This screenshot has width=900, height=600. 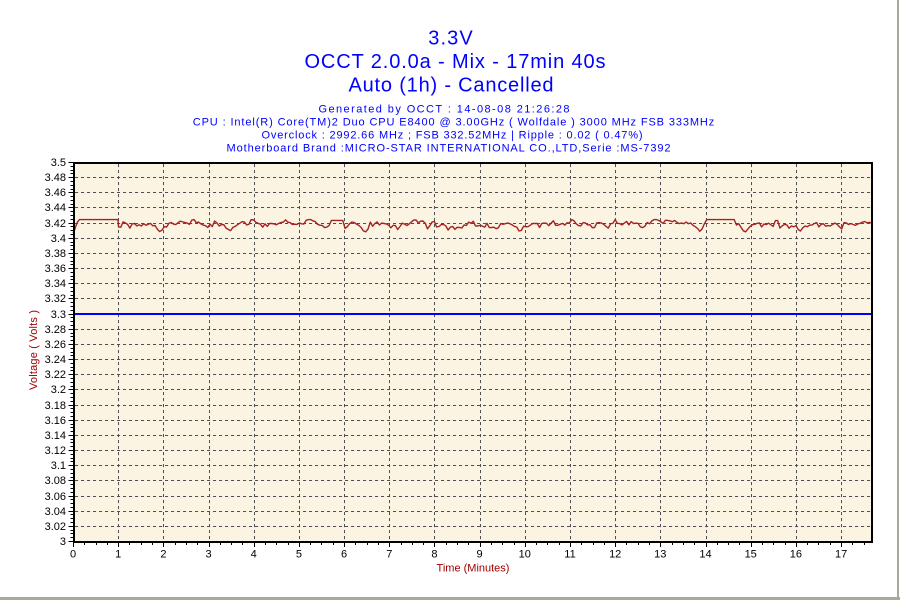 What do you see at coordinates (55, 436) in the screenshot?
I see `svg-text: 3.14` at bounding box center [55, 436].